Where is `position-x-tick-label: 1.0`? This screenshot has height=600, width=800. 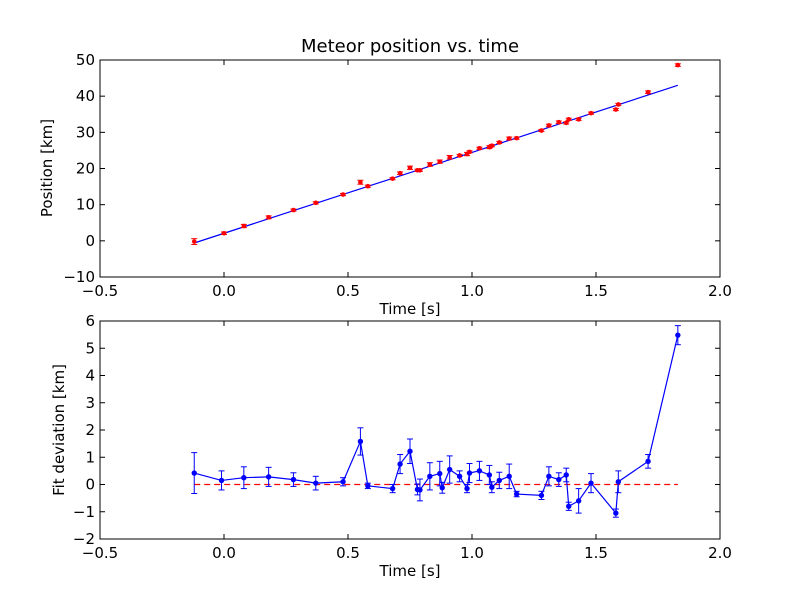 position-x-tick-label: 1.0 is located at coordinates (472, 291).